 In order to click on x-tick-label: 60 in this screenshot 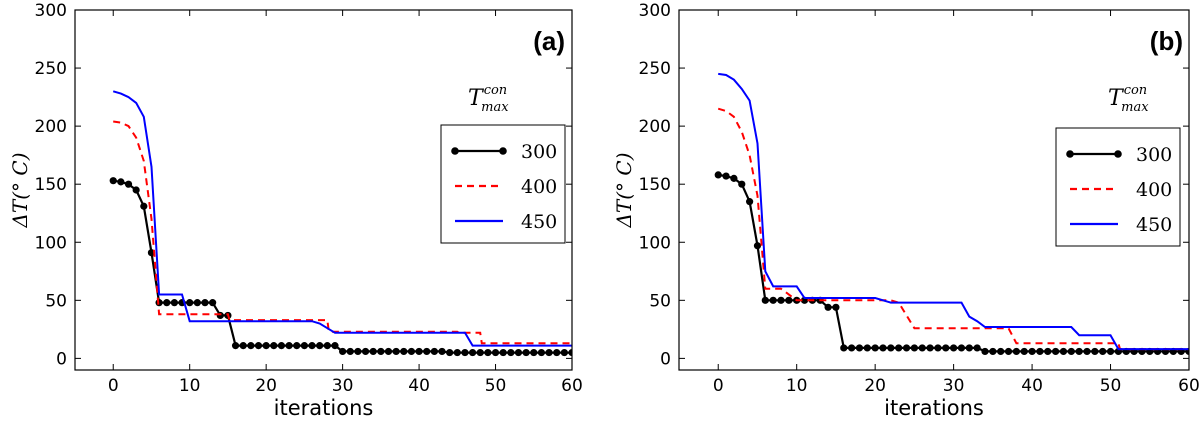, I will do `click(572, 386)`.